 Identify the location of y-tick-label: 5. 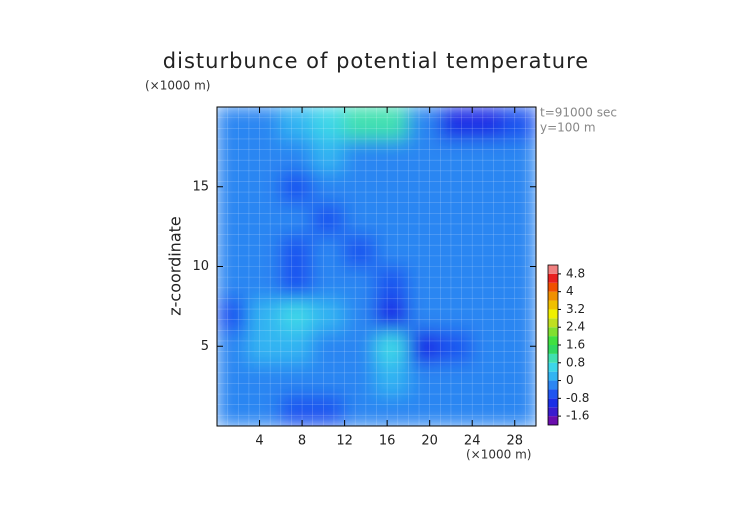
(205, 346).